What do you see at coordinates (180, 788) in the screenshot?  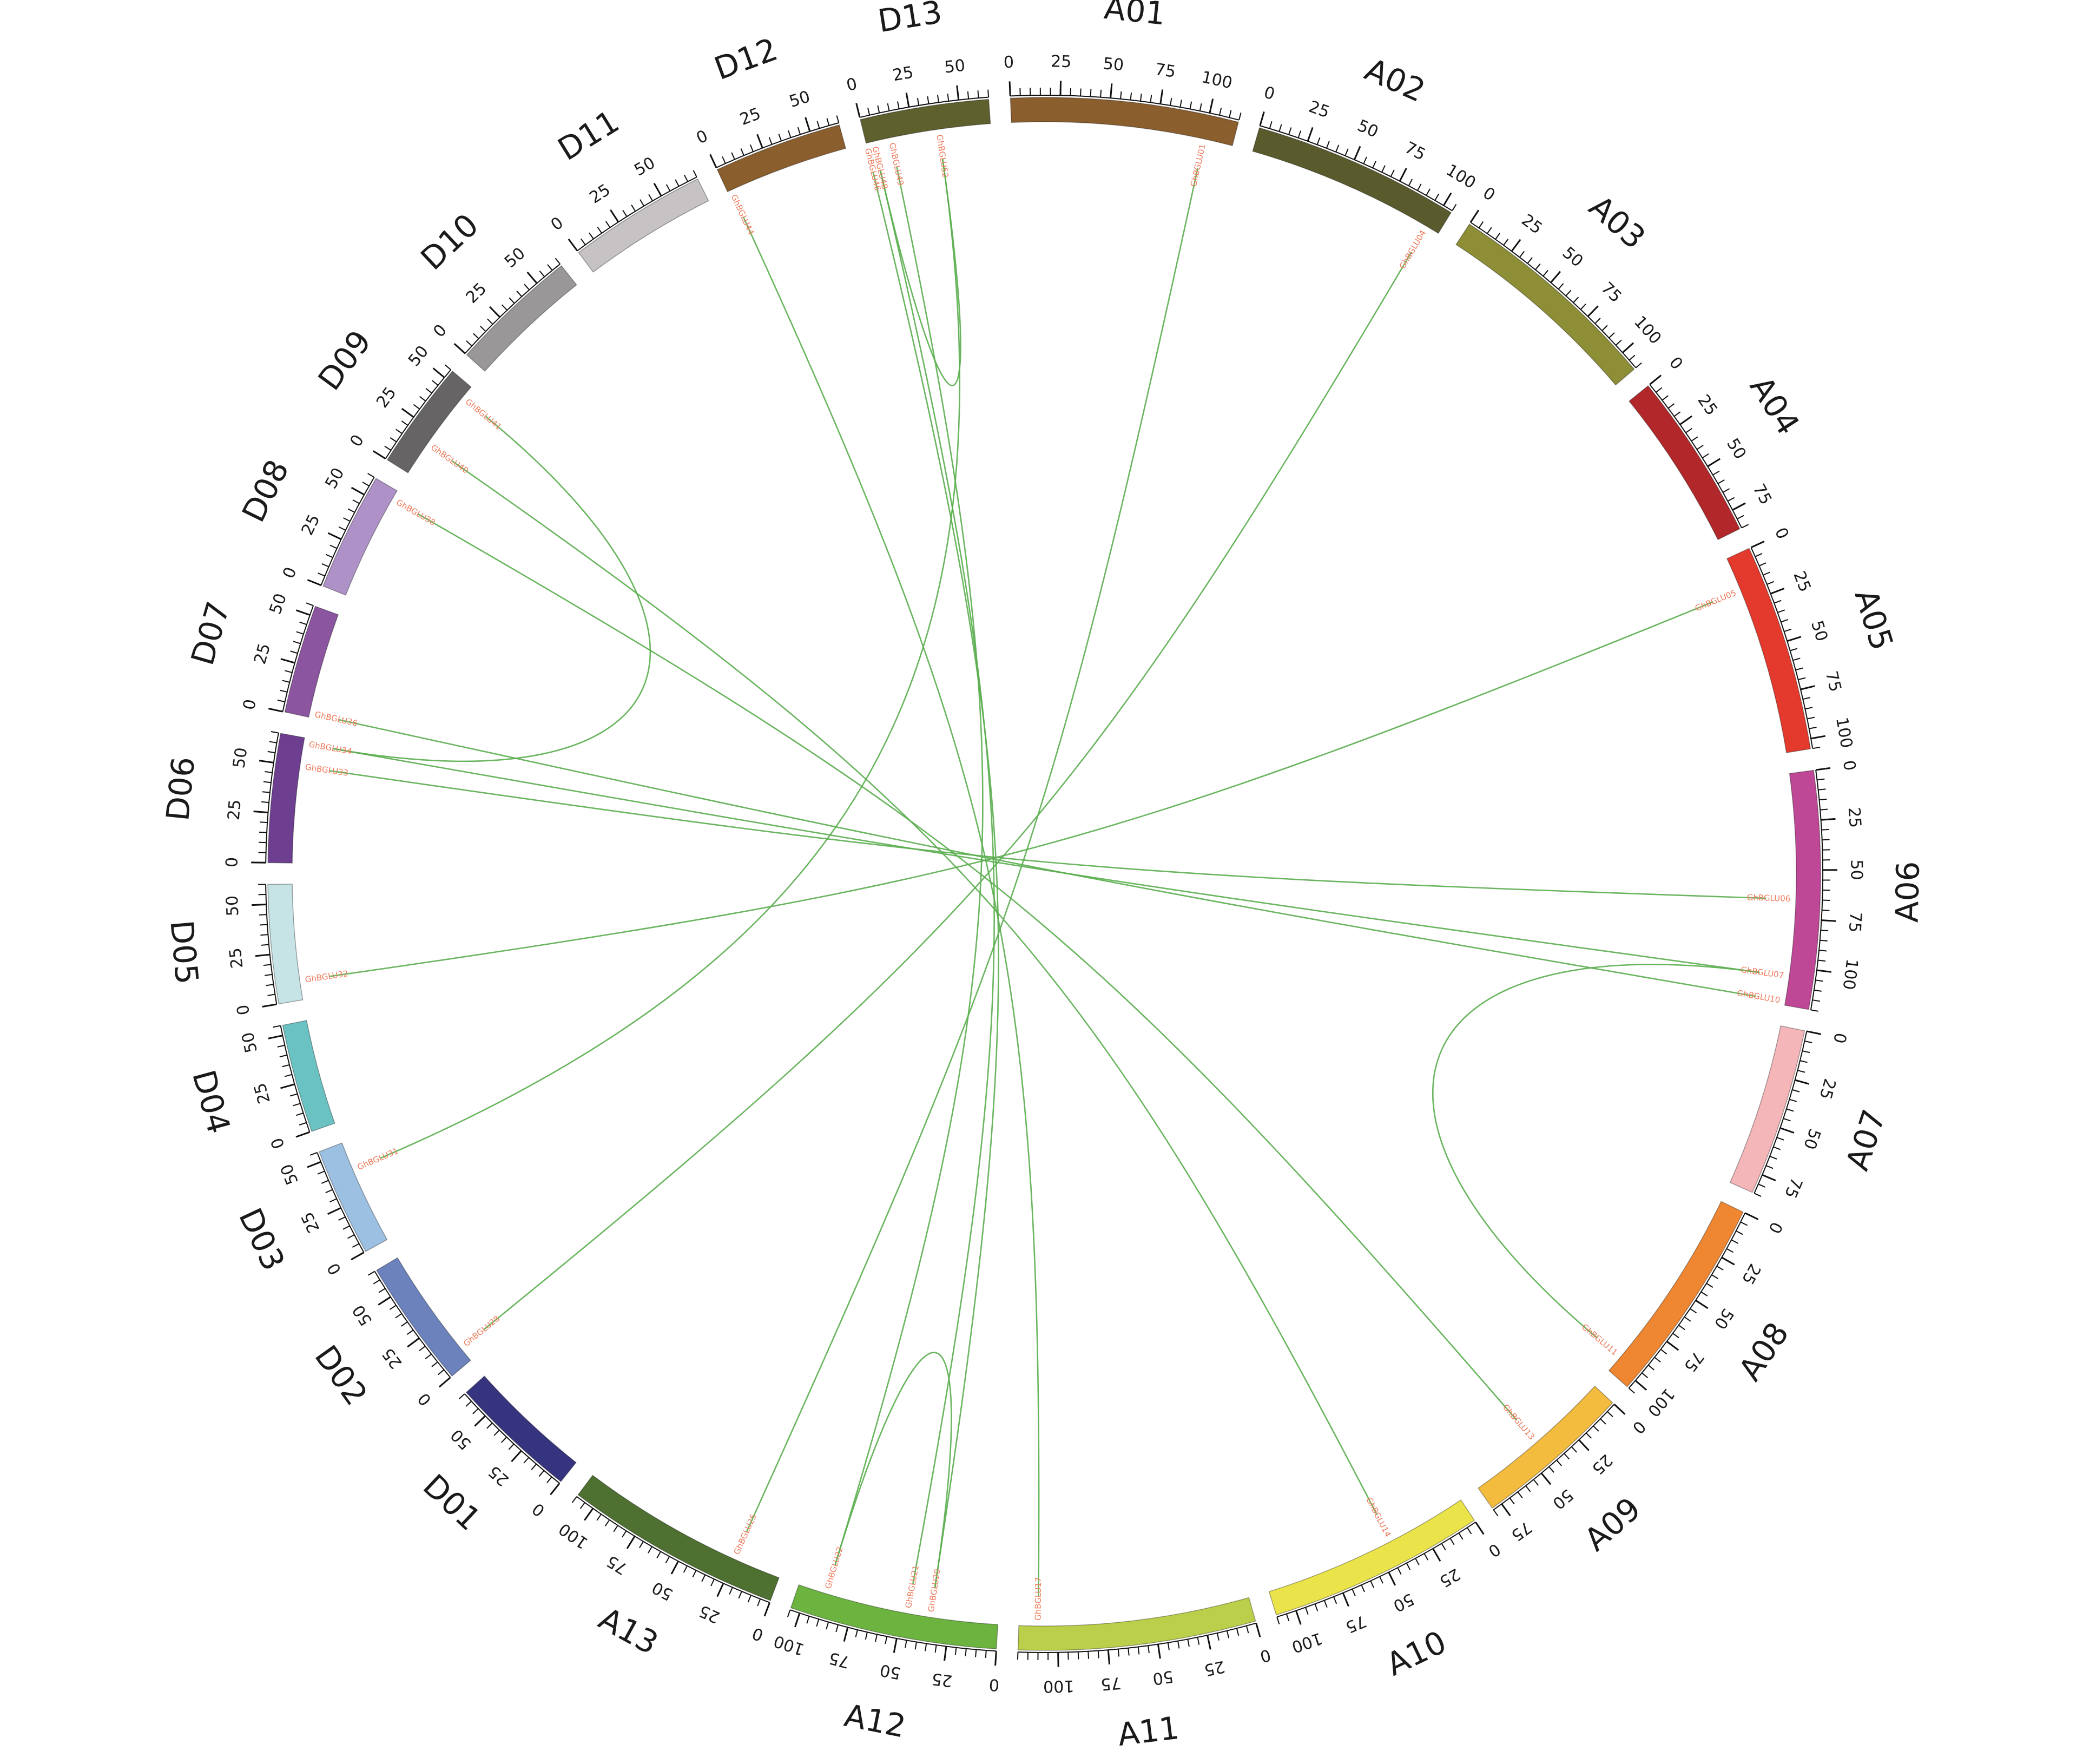 I see `chromosome-label-d06: D06` at bounding box center [180, 788].